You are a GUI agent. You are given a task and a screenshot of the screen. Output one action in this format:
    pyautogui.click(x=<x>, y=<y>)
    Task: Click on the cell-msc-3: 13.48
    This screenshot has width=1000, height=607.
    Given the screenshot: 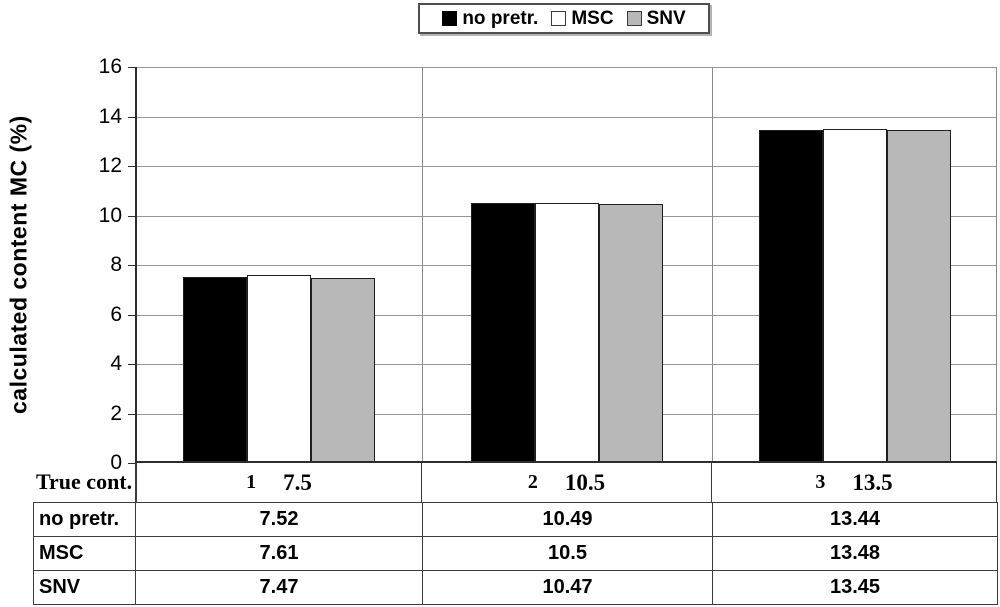 What is the action you would take?
    pyautogui.click(x=855, y=553)
    